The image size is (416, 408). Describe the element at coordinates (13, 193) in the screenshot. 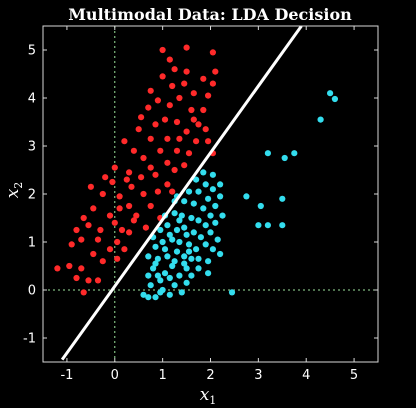

I see `y-axis-label-main: x` at that location.